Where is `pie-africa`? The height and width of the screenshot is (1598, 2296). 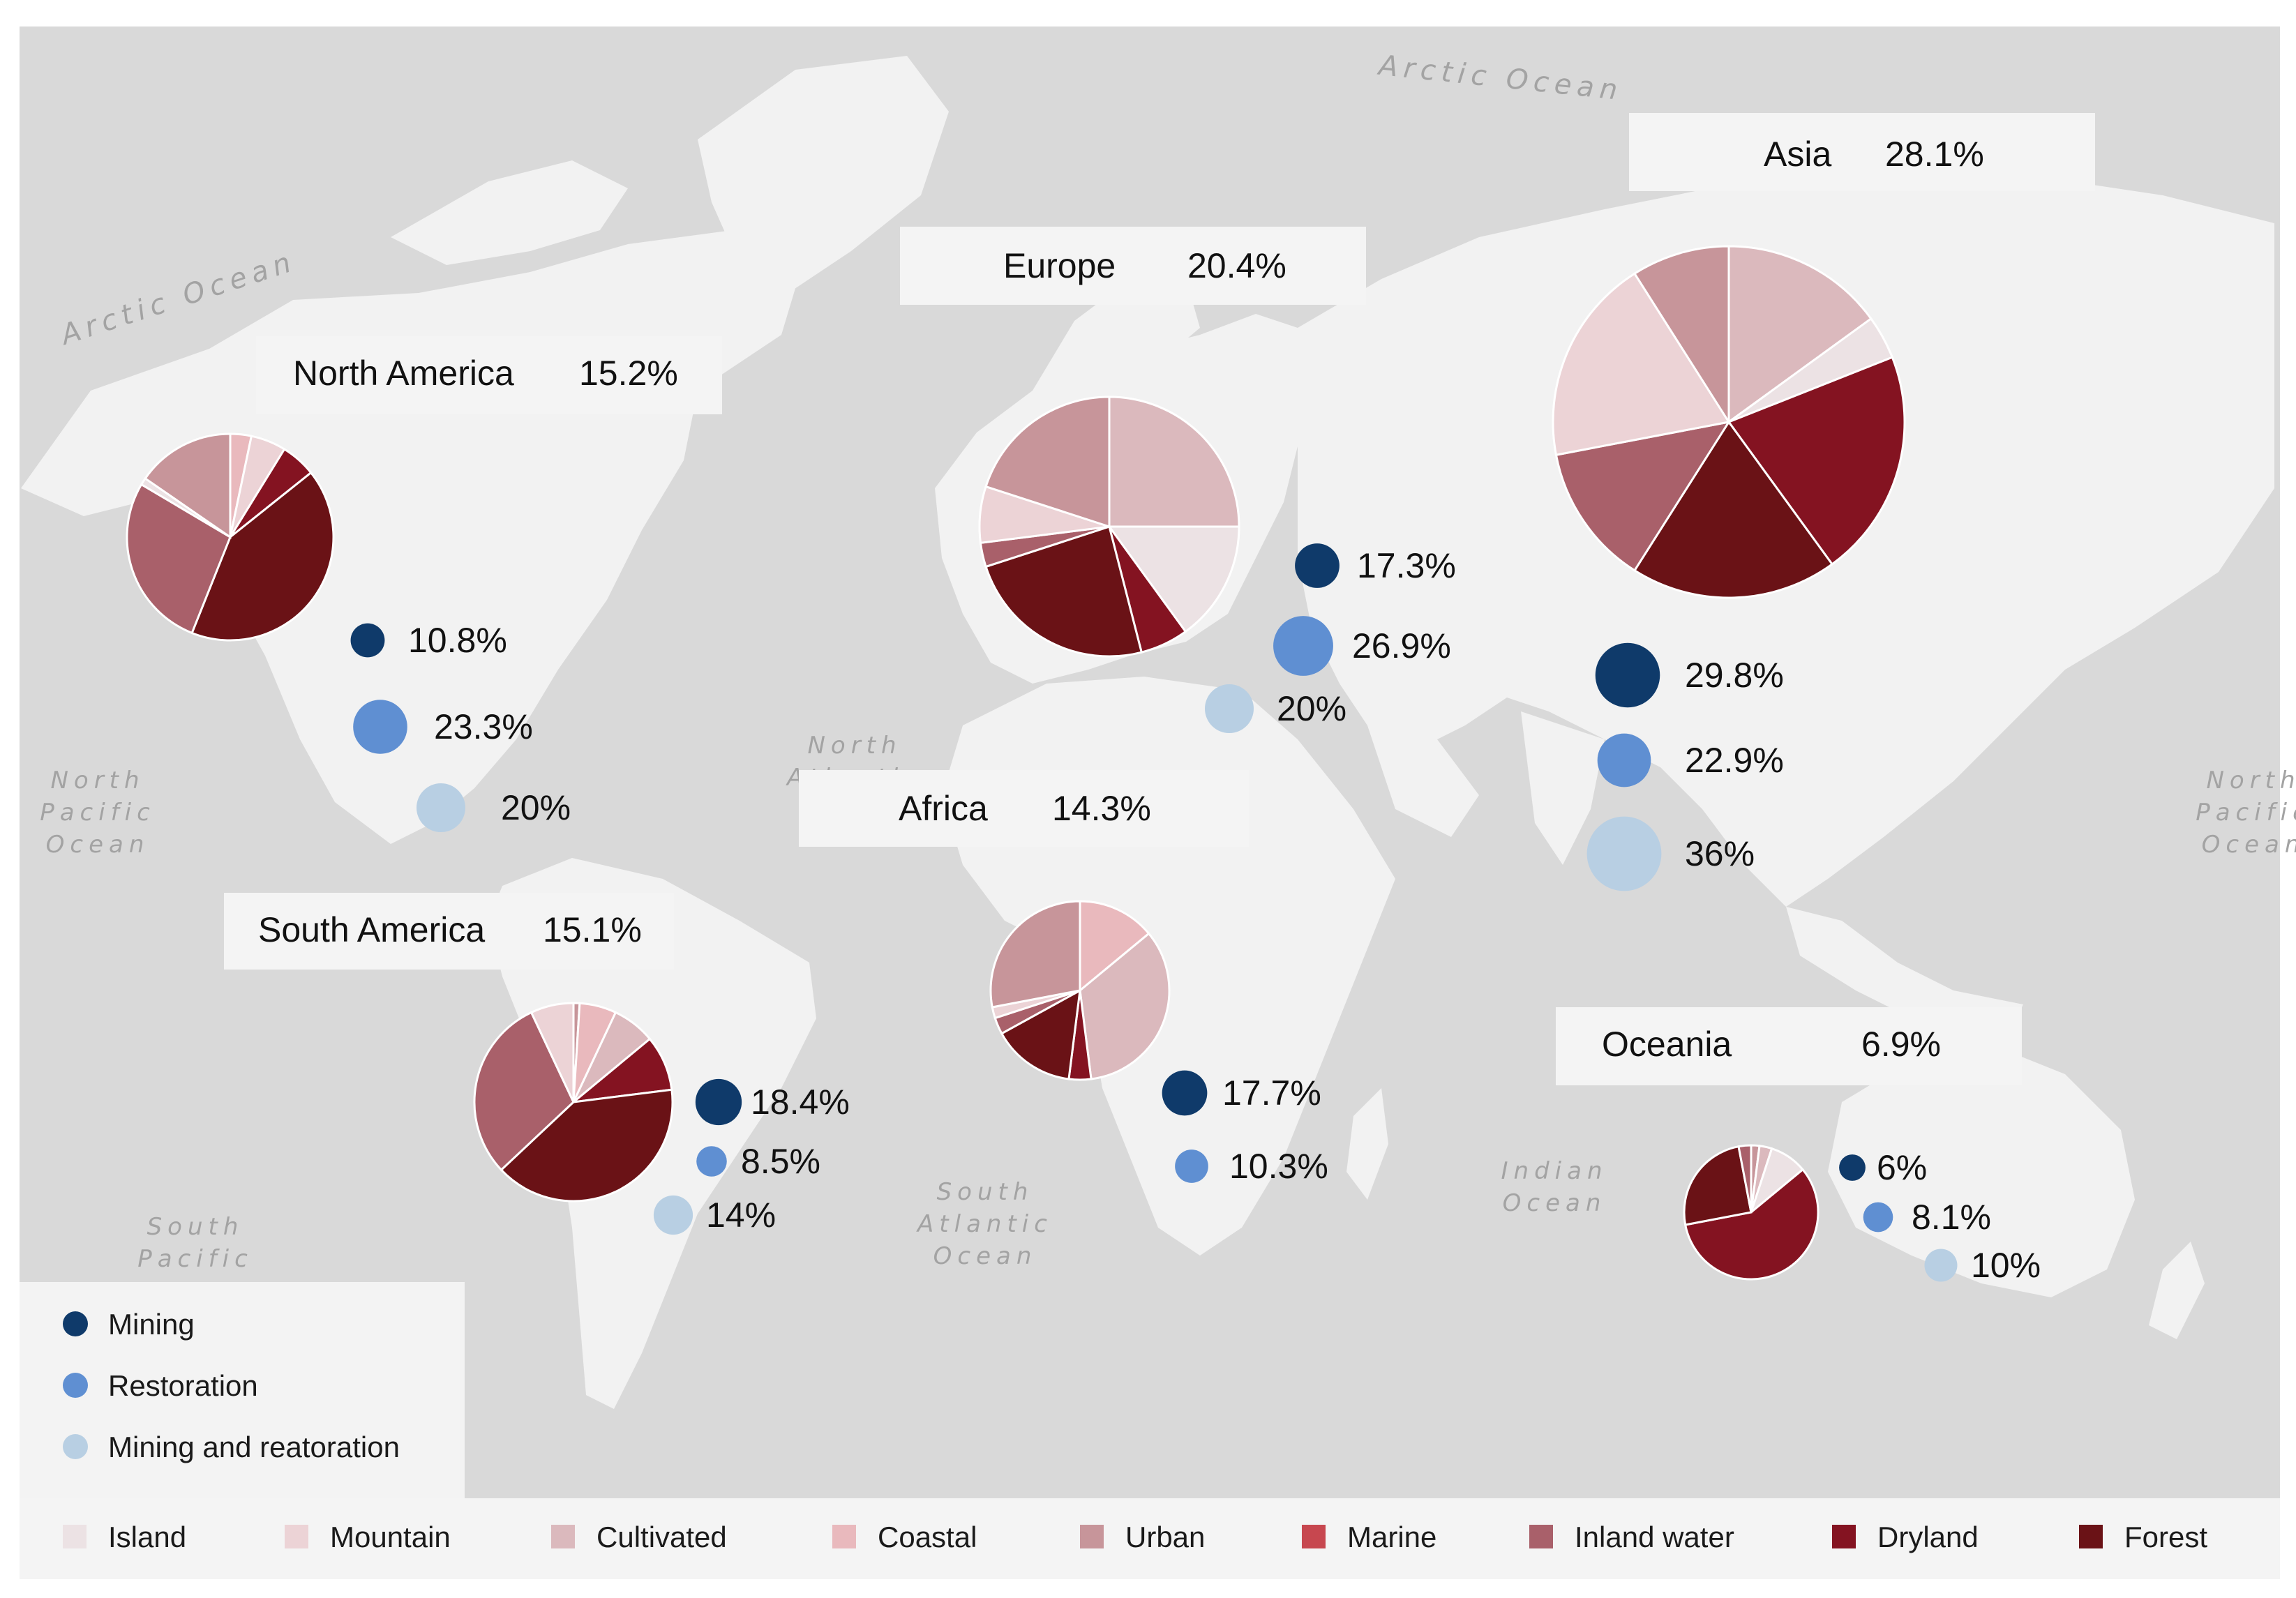
pie-africa is located at coordinates (1080, 990).